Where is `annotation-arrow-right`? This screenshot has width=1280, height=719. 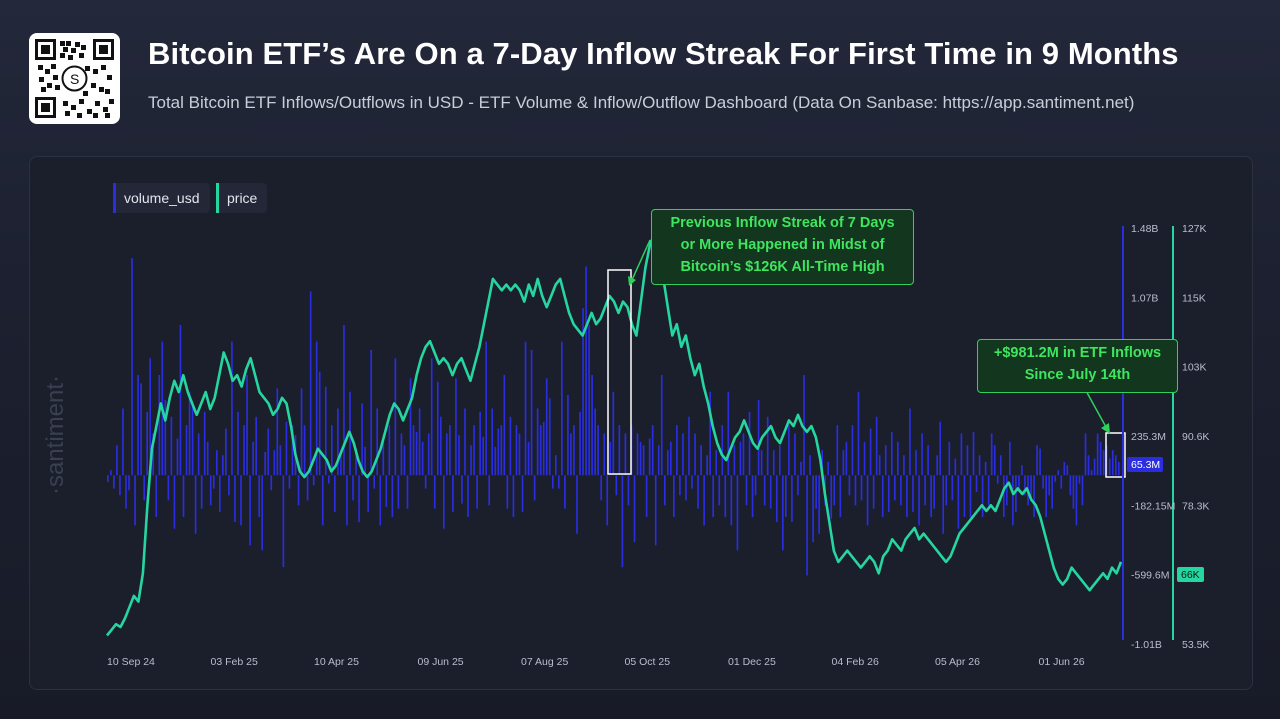
annotation-arrow-right is located at coordinates (1095, 408).